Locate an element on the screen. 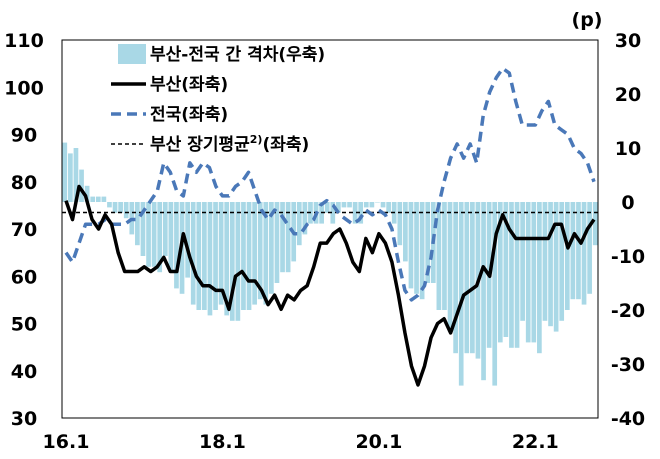 The width and height of the screenshot is (660, 459). left-tick-label: 40 is located at coordinates (24, 372).